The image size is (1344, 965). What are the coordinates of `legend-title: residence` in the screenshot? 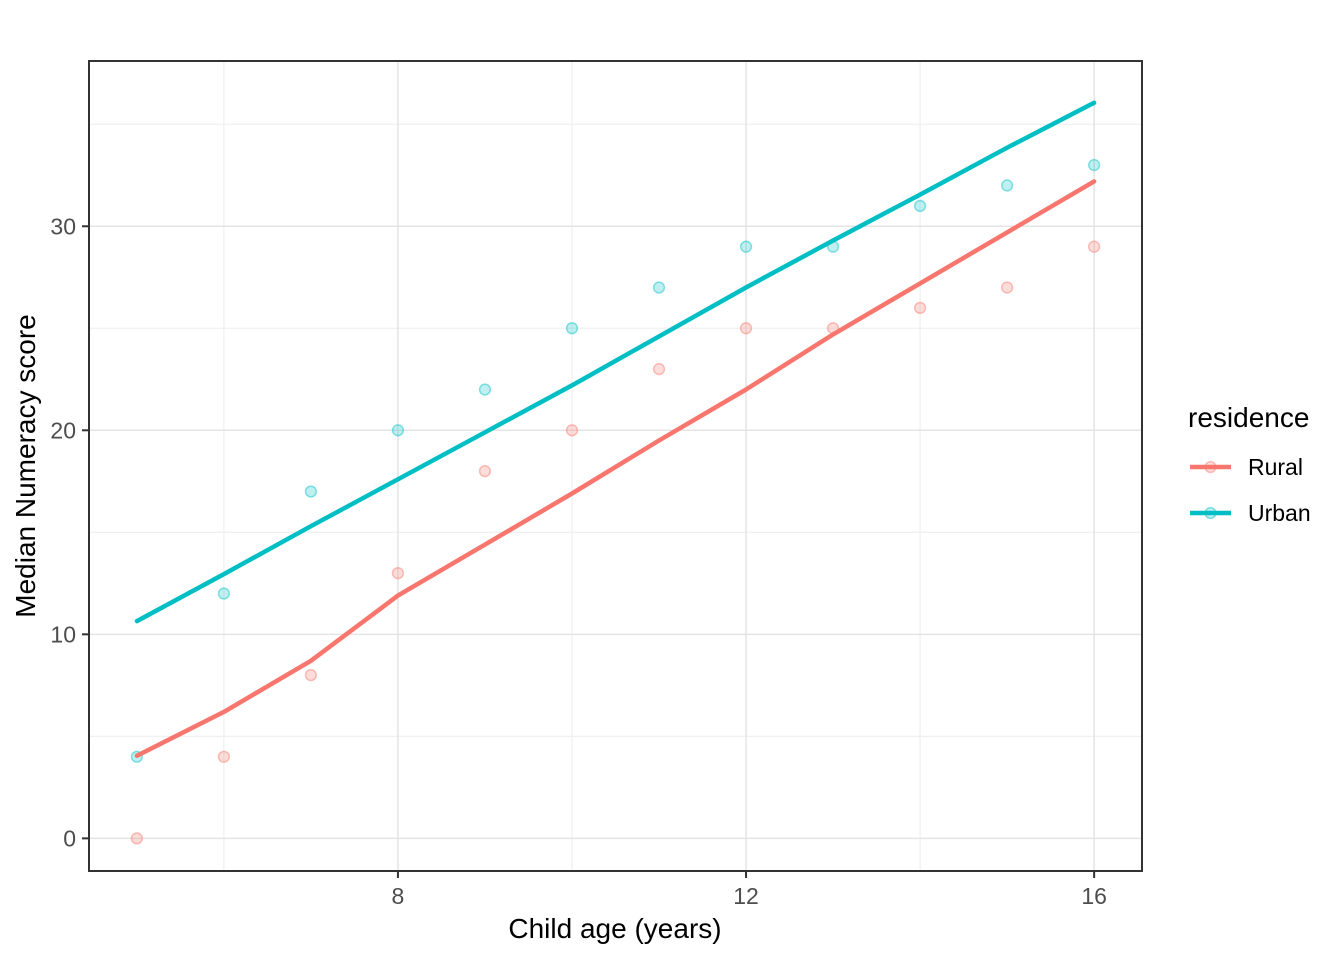 It's located at (1248, 417).